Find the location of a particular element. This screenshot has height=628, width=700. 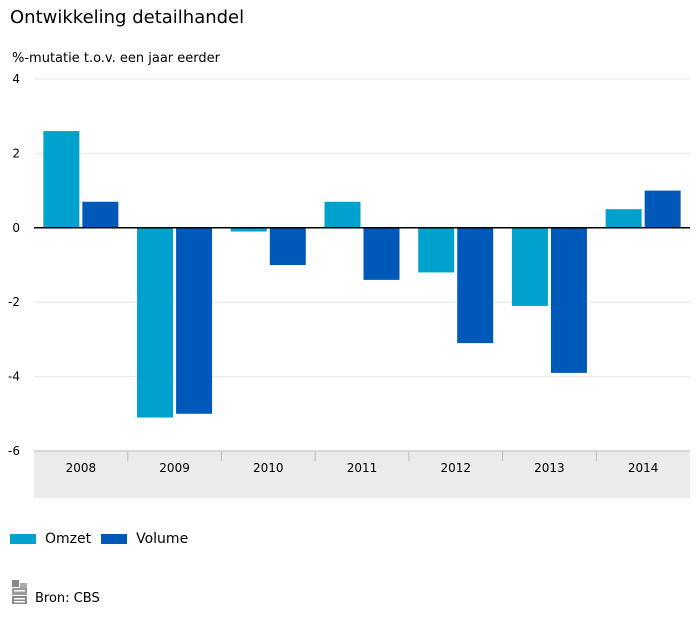

bar-volume-2009 is located at coordinates (194, 320).